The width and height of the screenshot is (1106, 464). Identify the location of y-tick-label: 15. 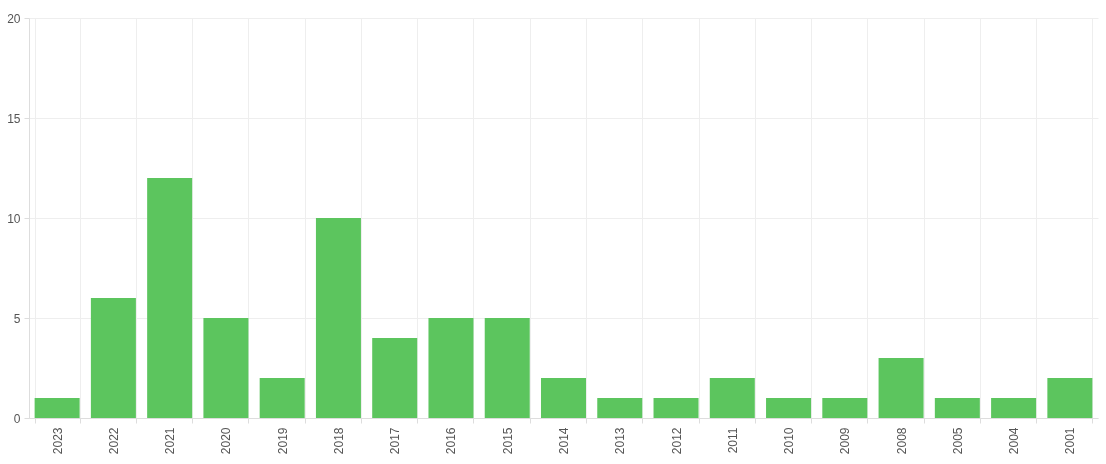
(14, 118).